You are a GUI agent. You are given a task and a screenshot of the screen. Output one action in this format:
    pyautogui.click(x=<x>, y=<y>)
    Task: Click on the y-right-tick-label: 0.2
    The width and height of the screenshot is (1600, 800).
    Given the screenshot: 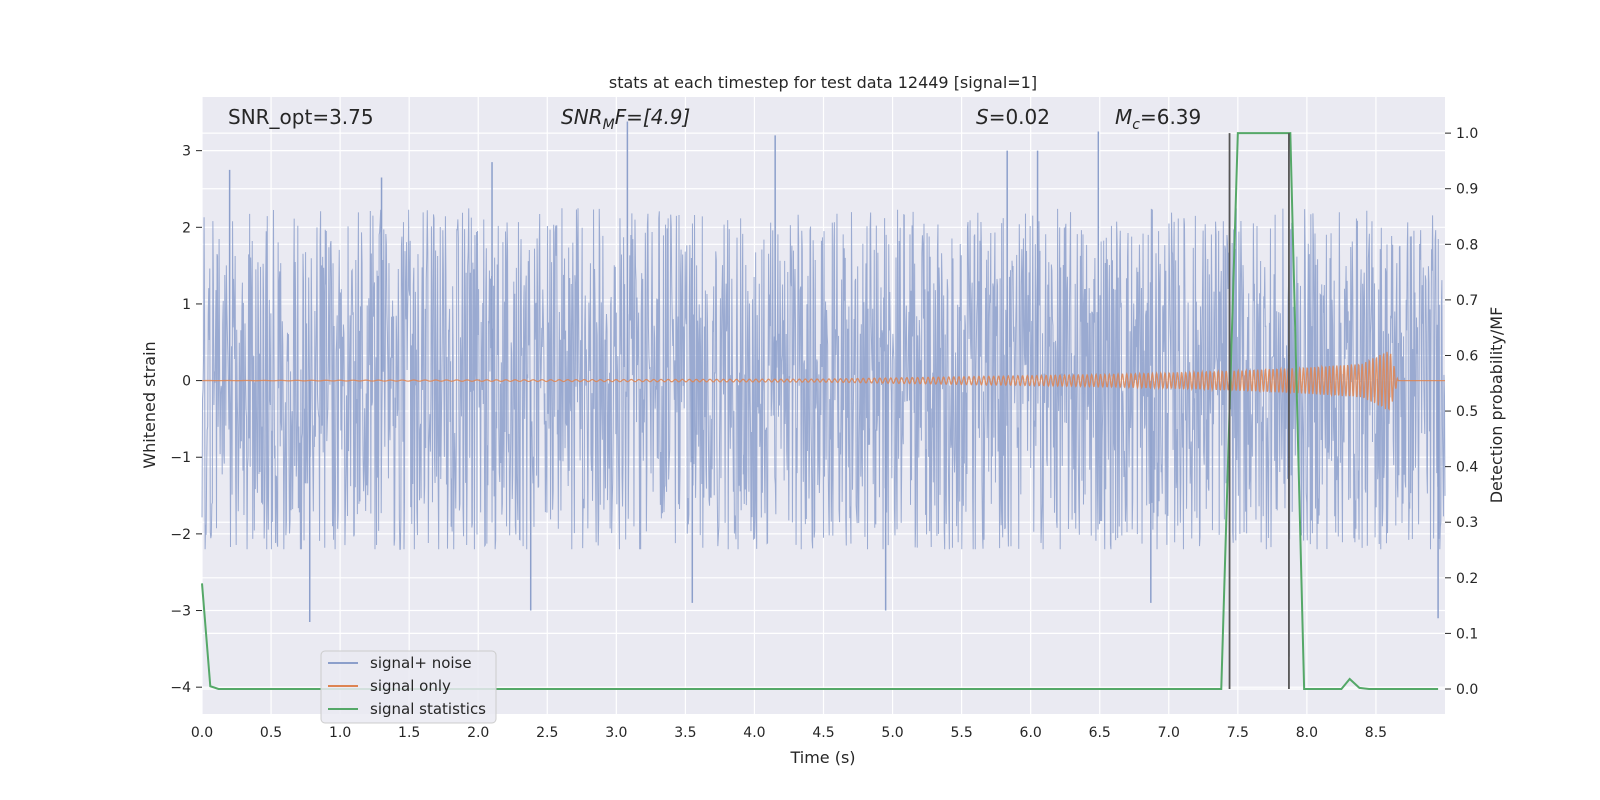 What is the action you would take?
    pyautogui.click(x=1467, y=579)
    